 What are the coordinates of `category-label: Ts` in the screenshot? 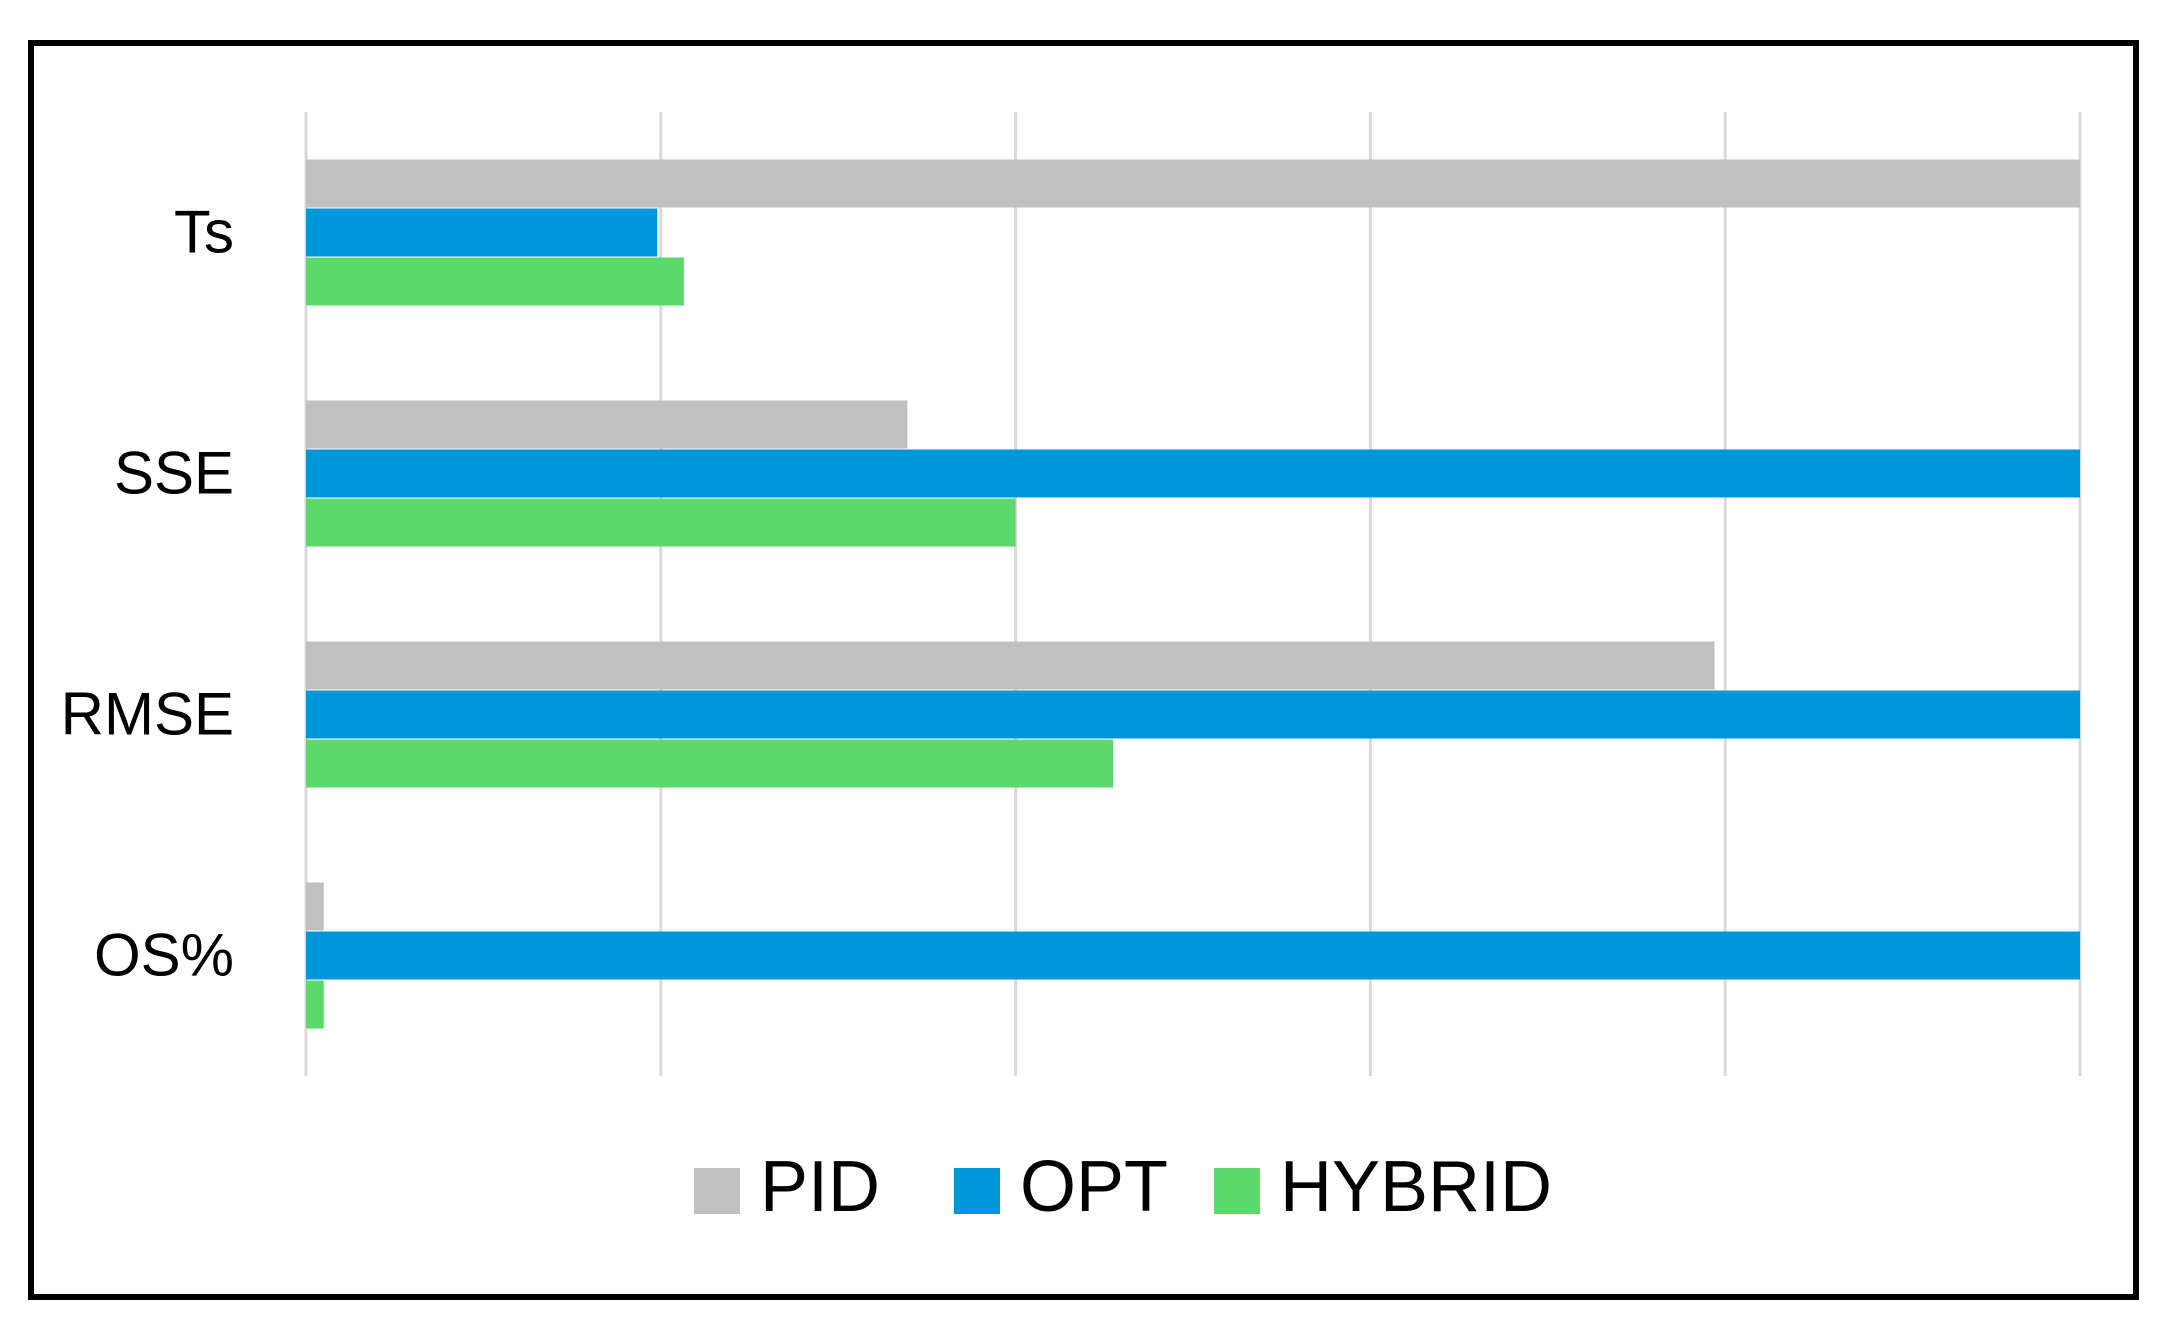 It's located at (204, 232).